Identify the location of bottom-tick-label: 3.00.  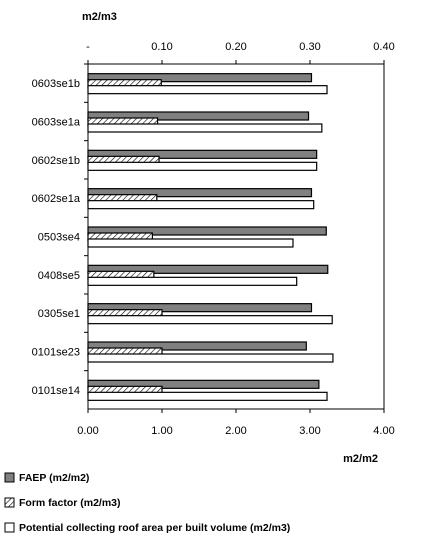
(309, 431).